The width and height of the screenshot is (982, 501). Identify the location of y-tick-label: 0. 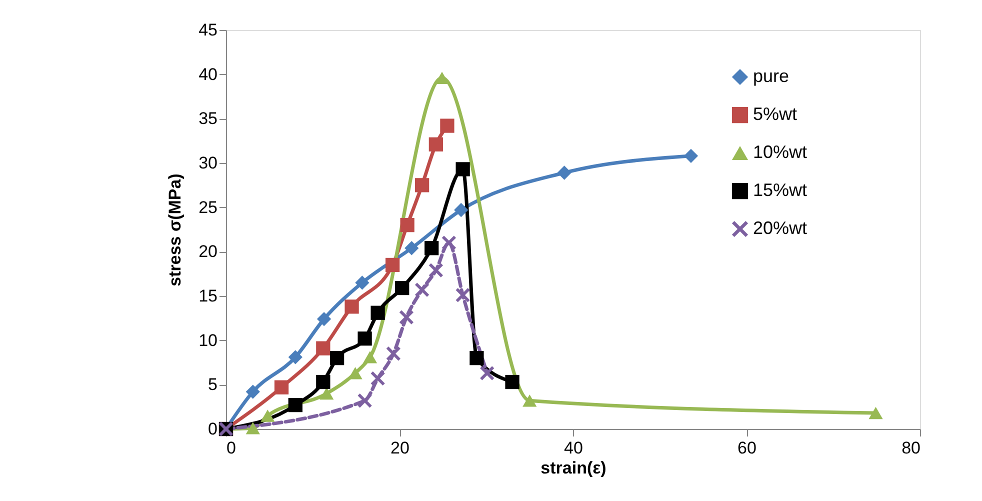
(213, 429).